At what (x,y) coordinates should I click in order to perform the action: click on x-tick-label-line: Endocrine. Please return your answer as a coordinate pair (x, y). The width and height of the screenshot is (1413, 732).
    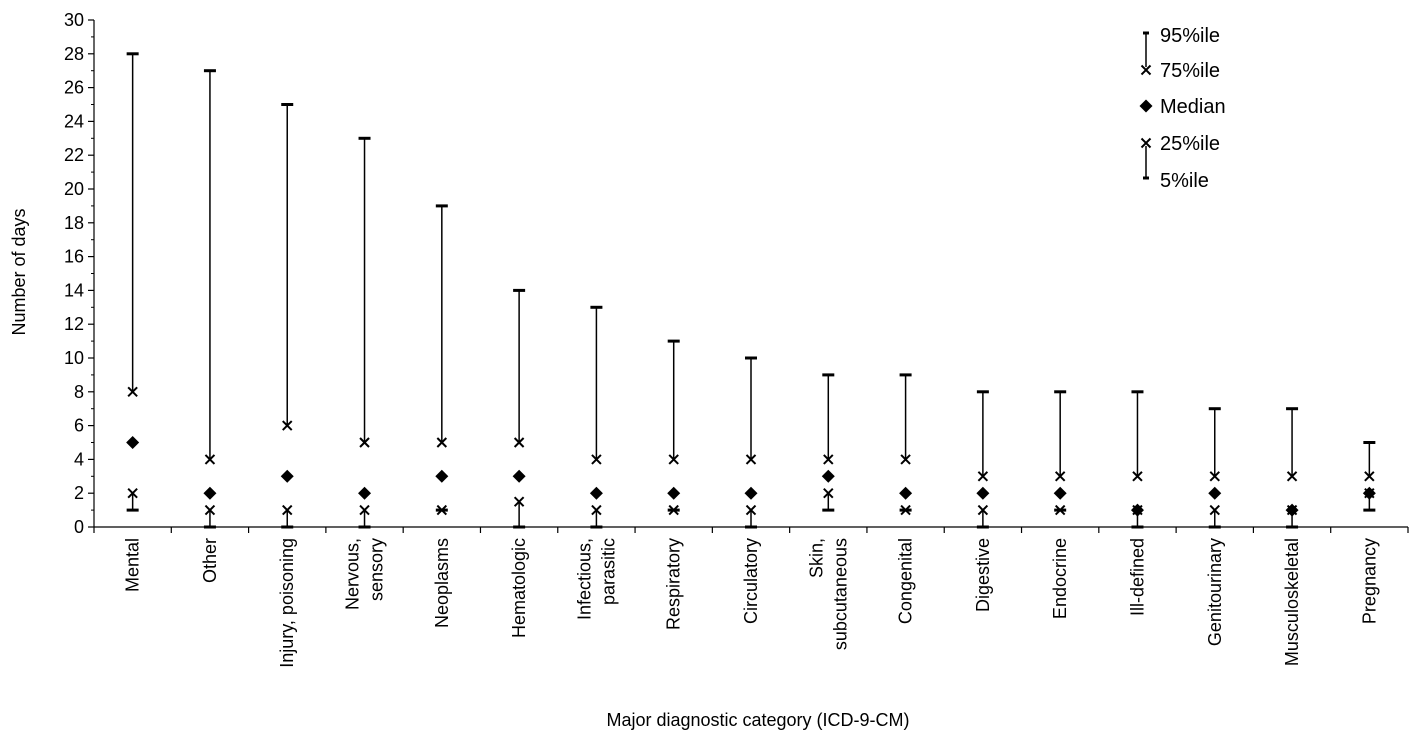
    Looking at the image, I should click on (1060, 578).